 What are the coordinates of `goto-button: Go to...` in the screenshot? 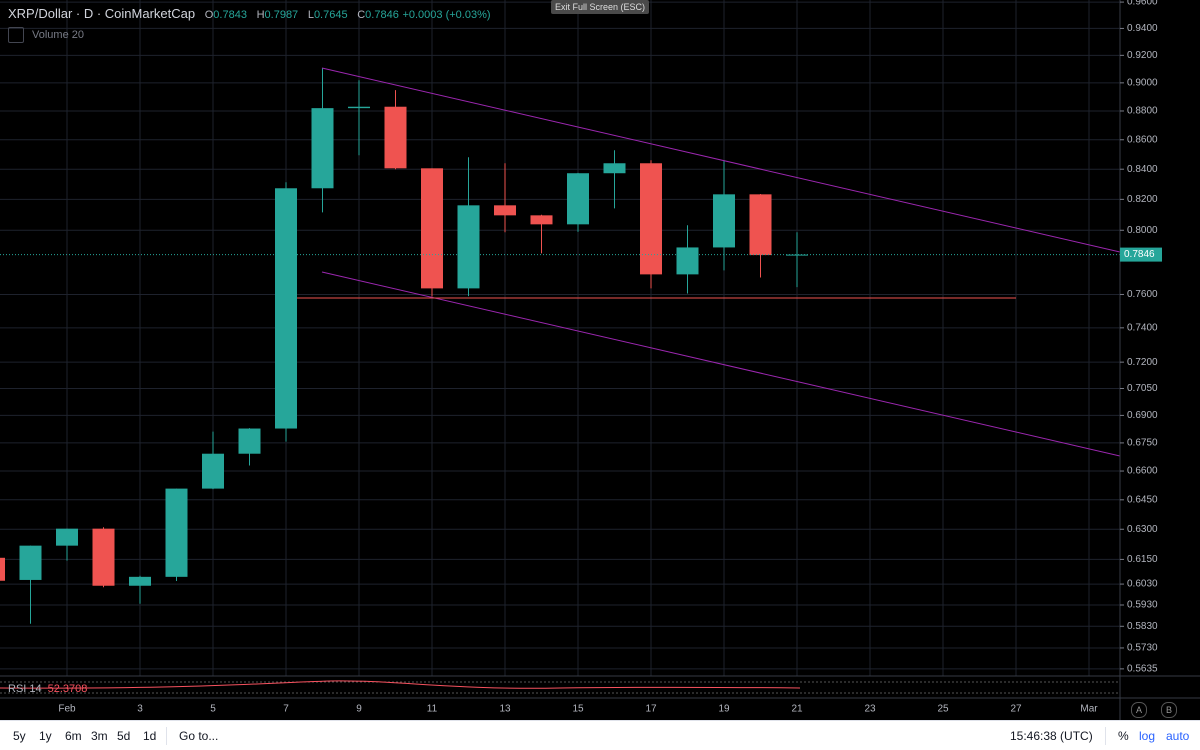 It's located at (199, 736).